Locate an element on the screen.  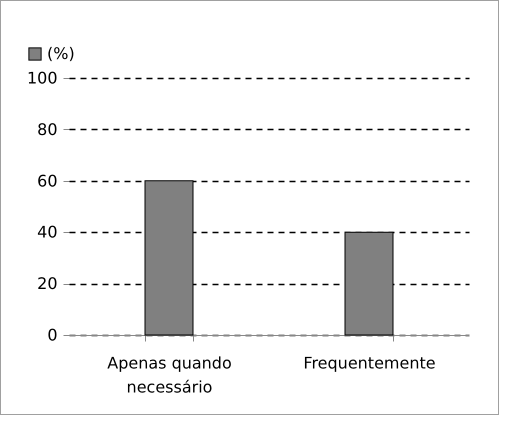
y-tick-label: 20 is located at coordinates (47, 284).